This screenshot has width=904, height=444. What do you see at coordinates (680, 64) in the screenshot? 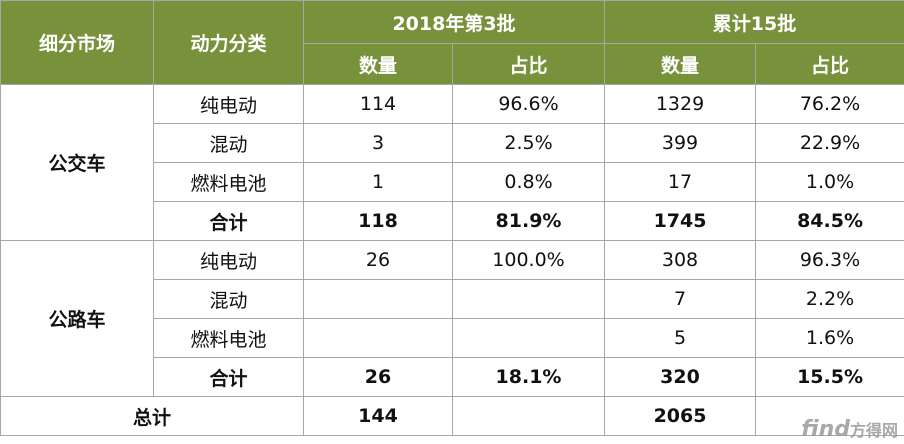
I see `header-cum-qty: 数量` at bounding box center [680, 64].